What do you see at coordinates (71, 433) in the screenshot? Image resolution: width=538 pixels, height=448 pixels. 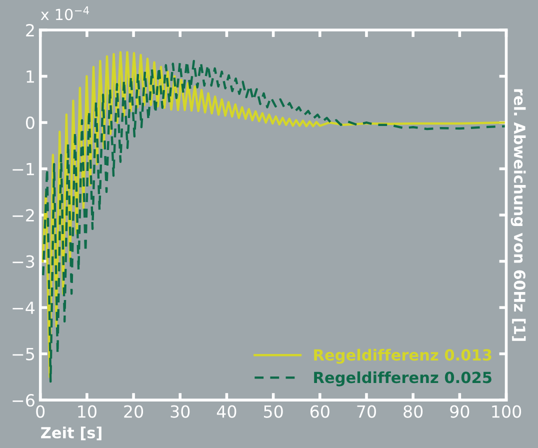 I see `x-axis-title: Zeit [s]` at bounding box center [71, 433].